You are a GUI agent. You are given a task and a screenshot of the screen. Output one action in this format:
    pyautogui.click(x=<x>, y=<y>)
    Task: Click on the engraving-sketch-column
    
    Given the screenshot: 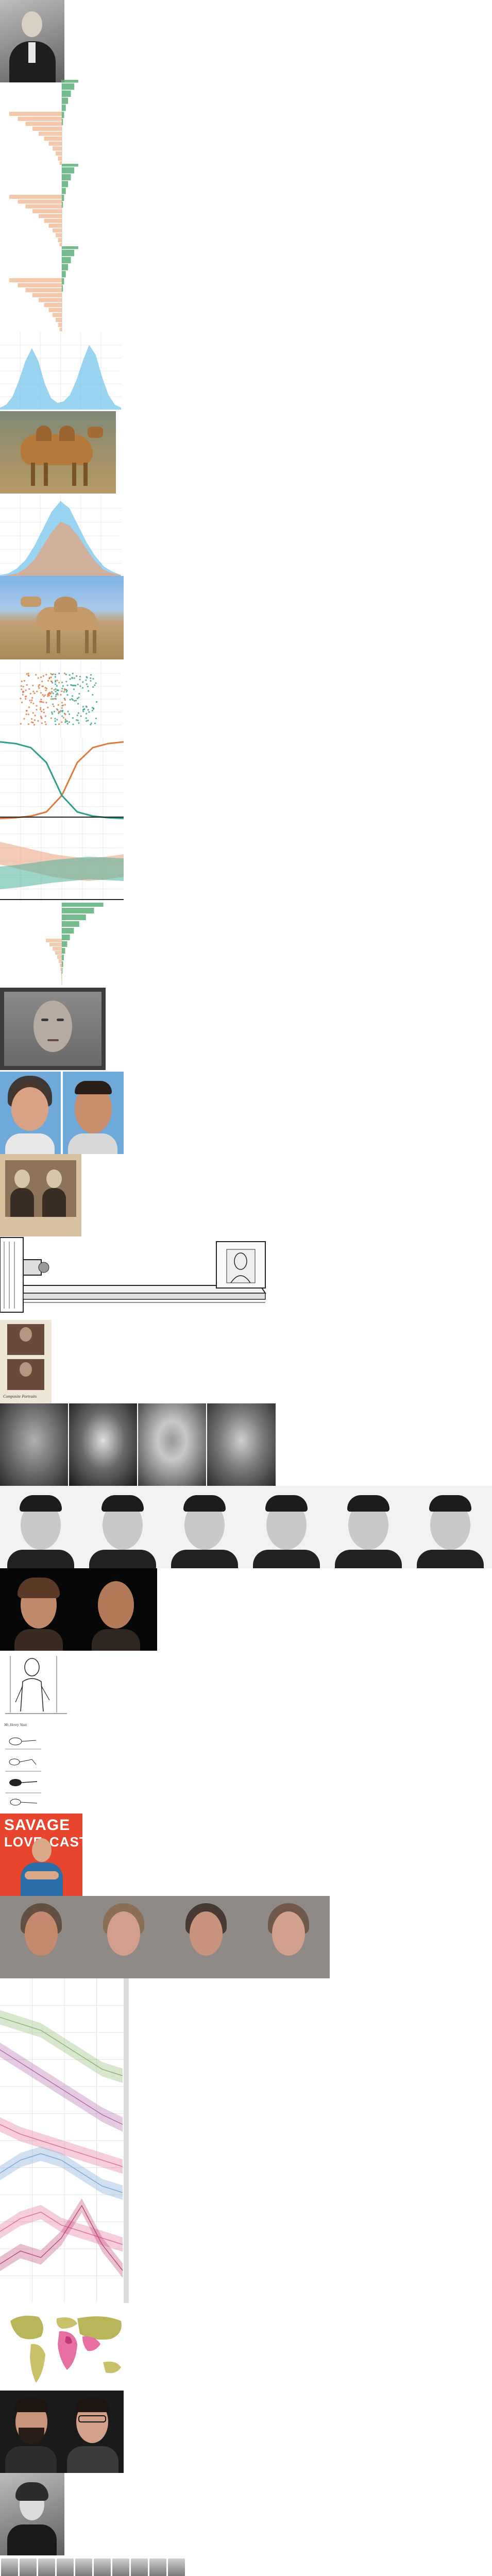 What is the action you would take?
    pyautogui.click(x=23, y=1771)
    